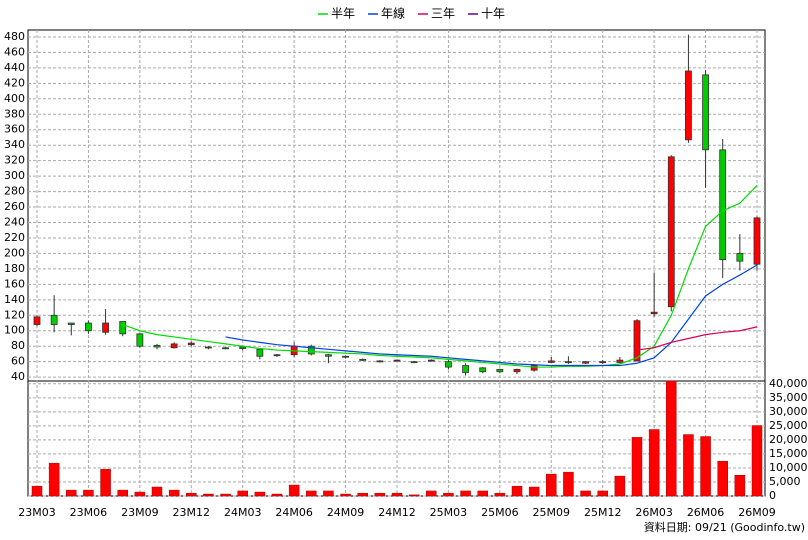 The image size is (808, 540). What do you see at coordinates (14, 299) in the screenshot?
I see `y-tick-label: 140` at bounding box center [14, 299].